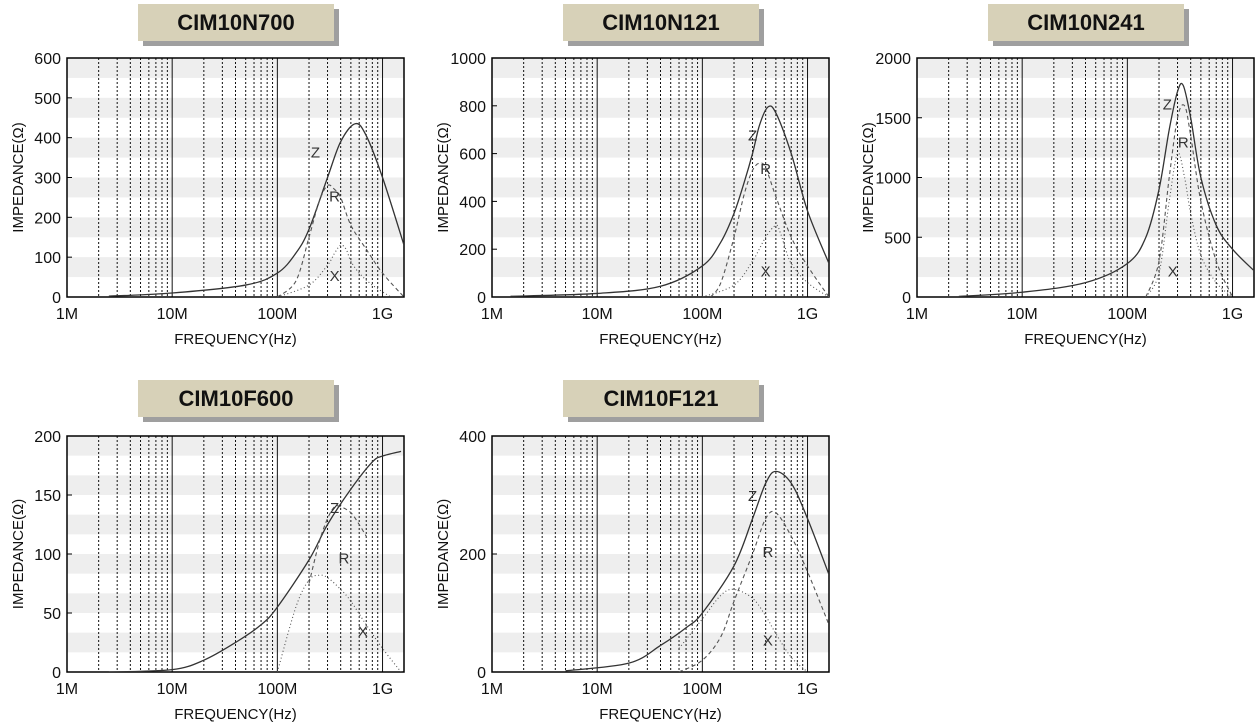 The image size is (1257, 726). Describe the element at coordinates (893, 59) in the screenshot. I see `y-tick-label: 2000` at that location.